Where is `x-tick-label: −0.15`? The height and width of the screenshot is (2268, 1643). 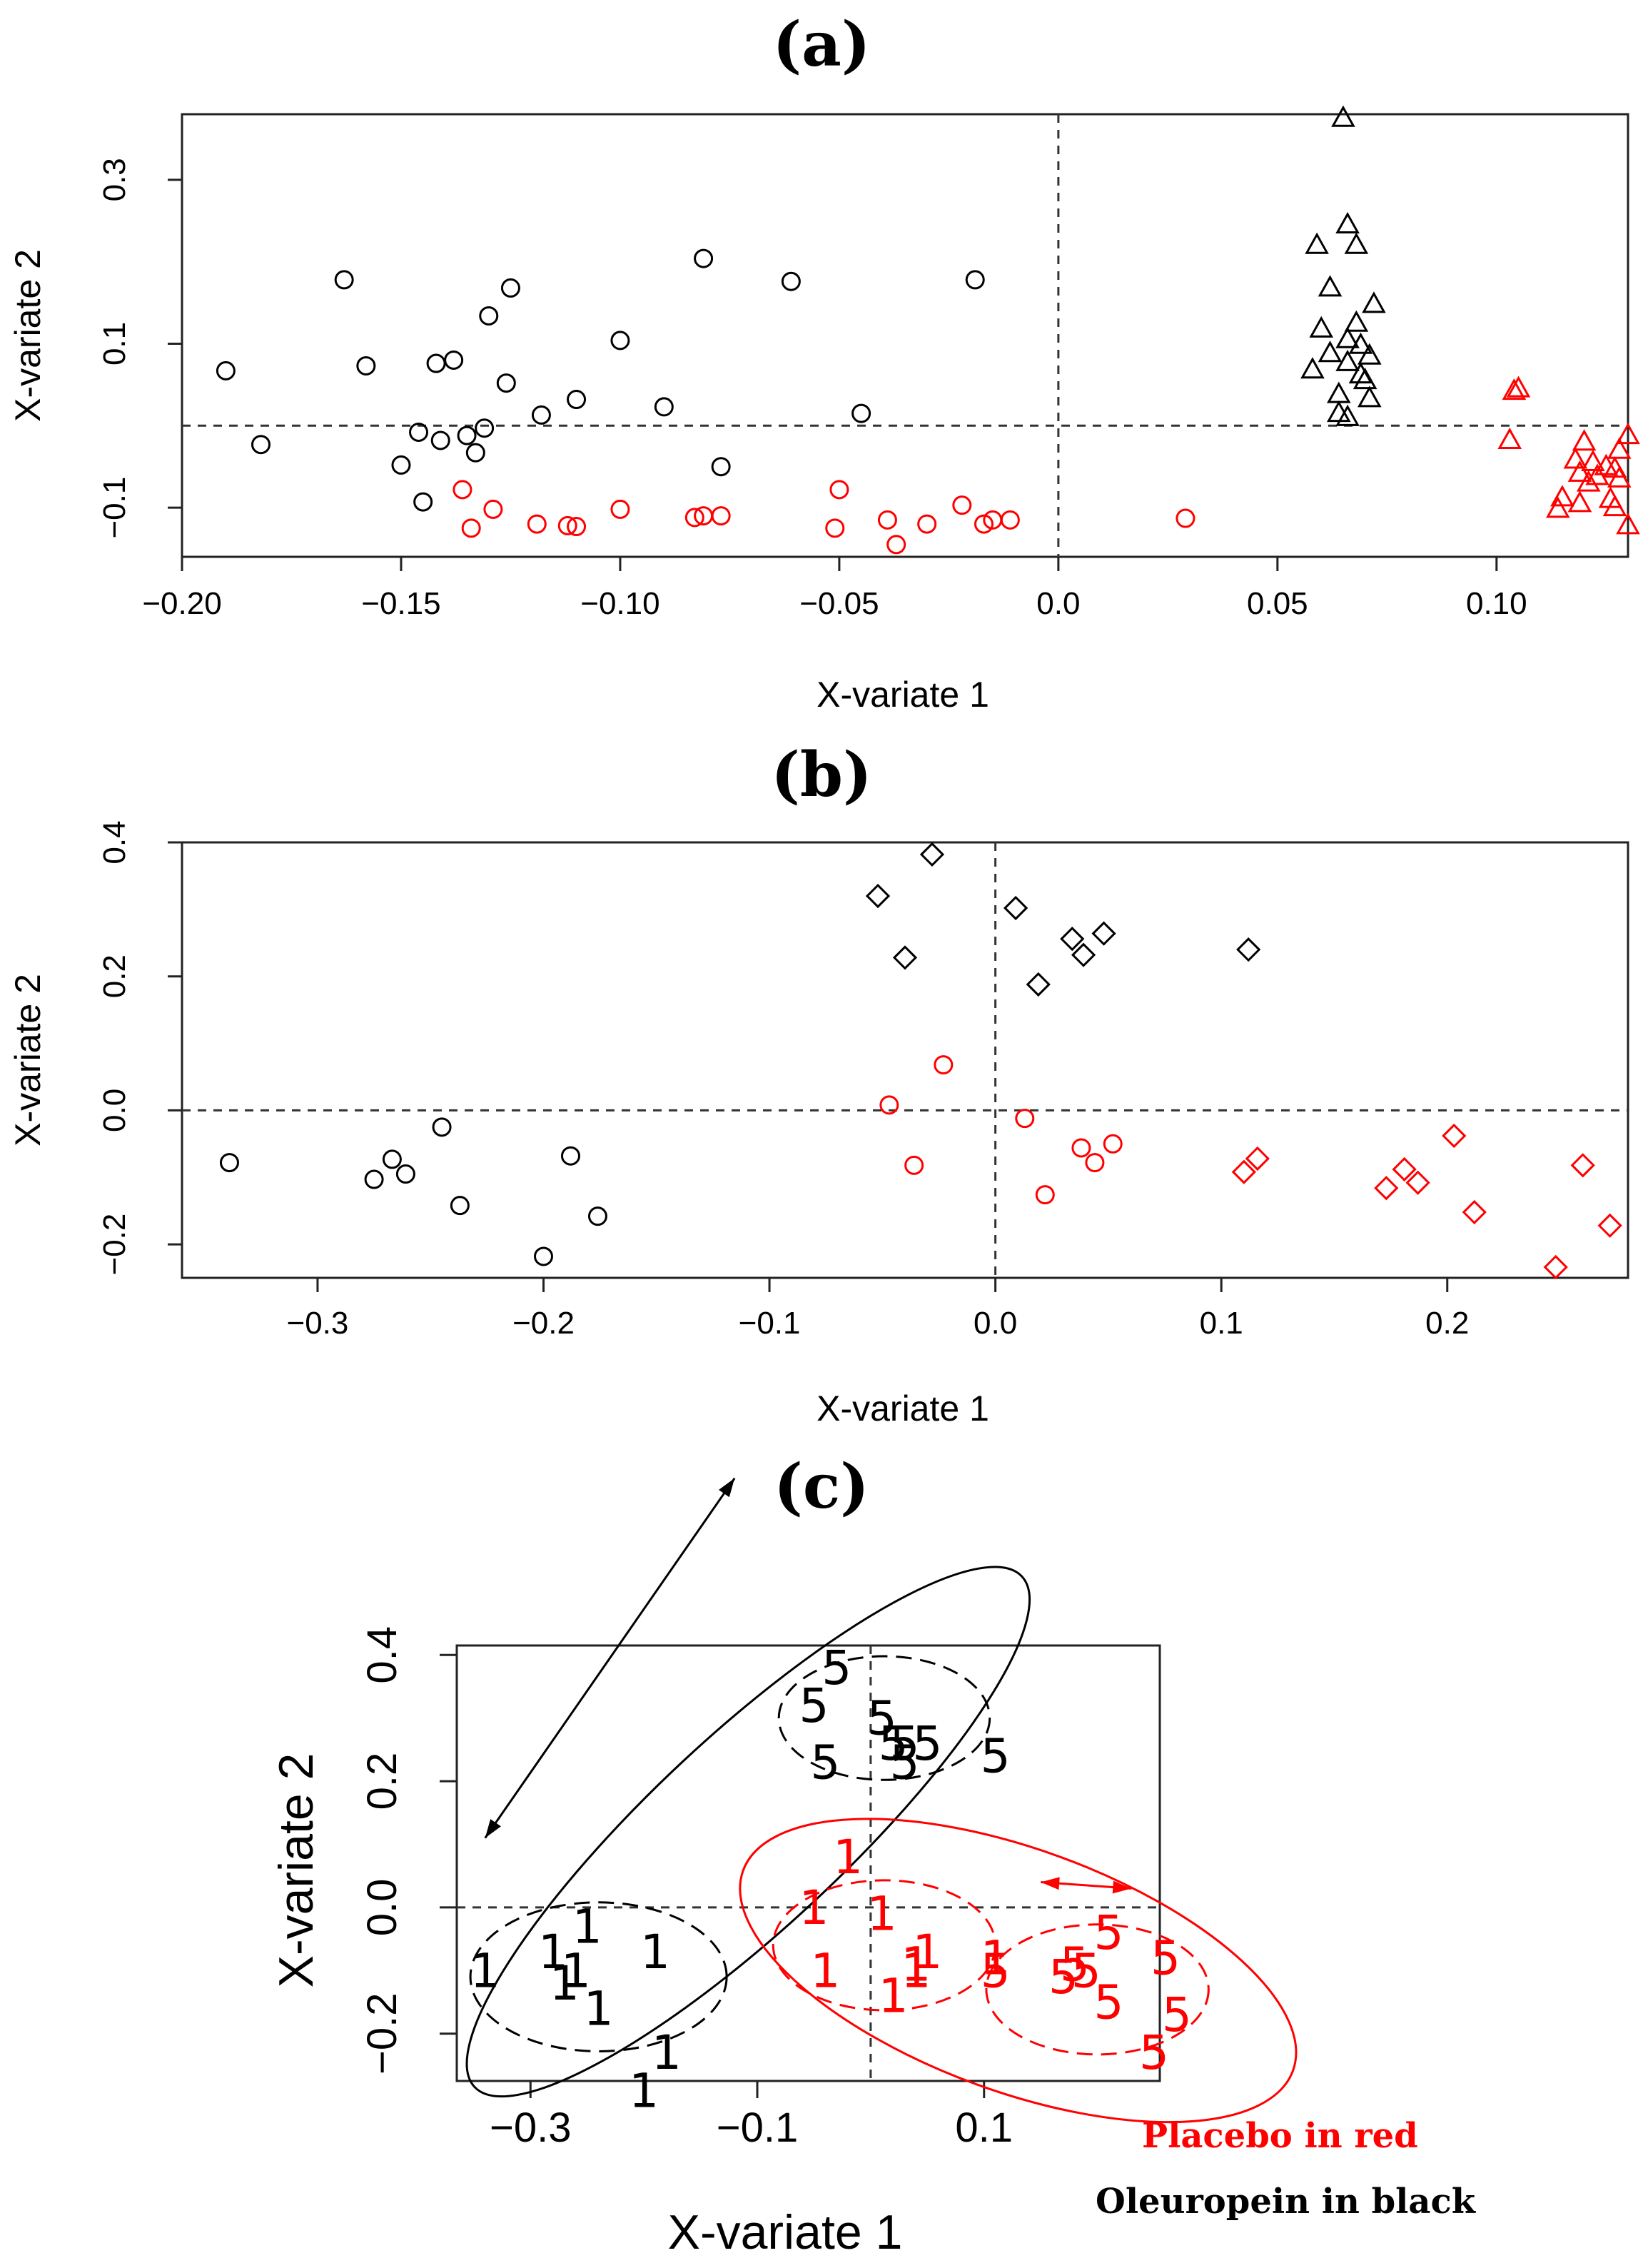
x-tick-label: −0.15 is located at coordinates (400, 603).